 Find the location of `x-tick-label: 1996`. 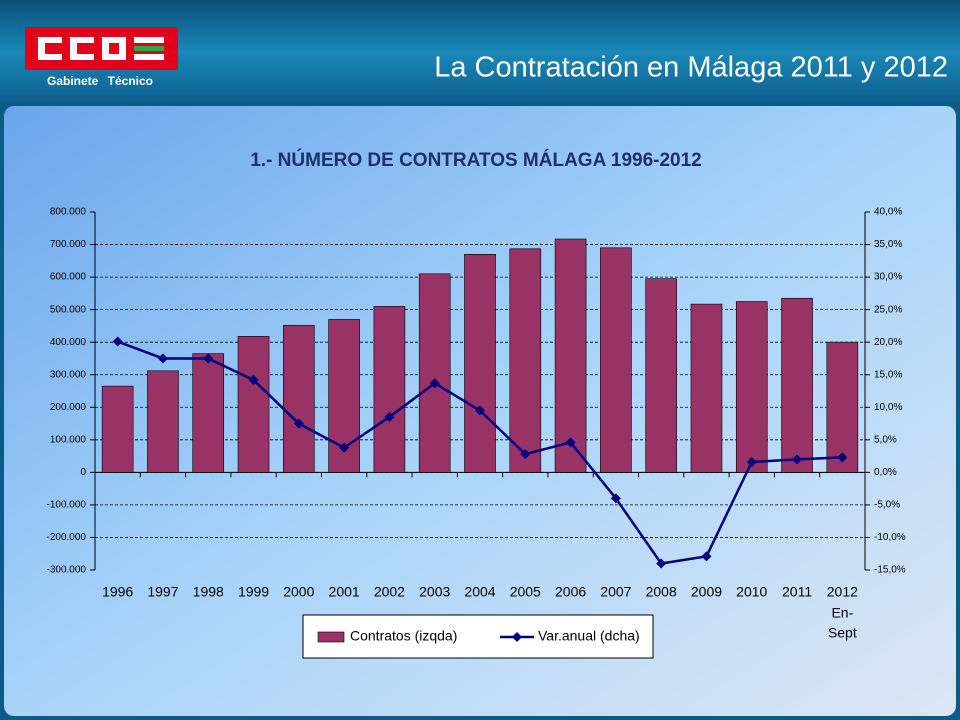

x-tick-label: 1996 is located at coordinates (117, 592).